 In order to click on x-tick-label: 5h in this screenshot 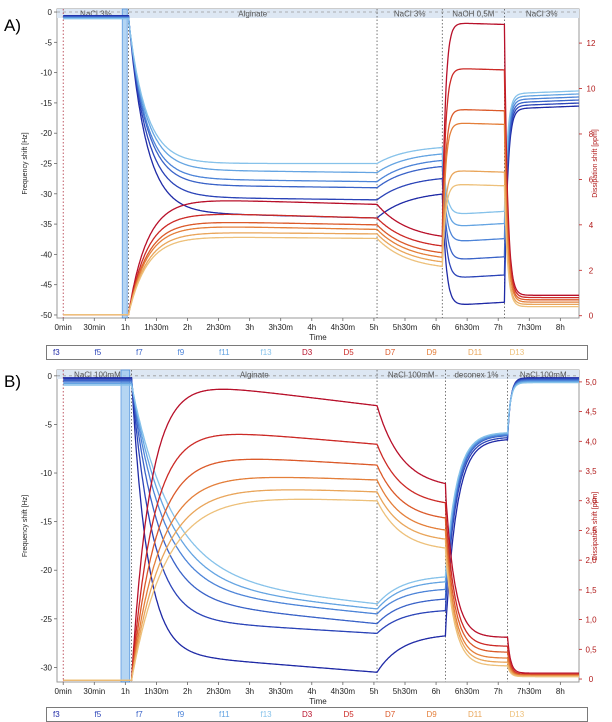, I will do `click(373, 691)`.